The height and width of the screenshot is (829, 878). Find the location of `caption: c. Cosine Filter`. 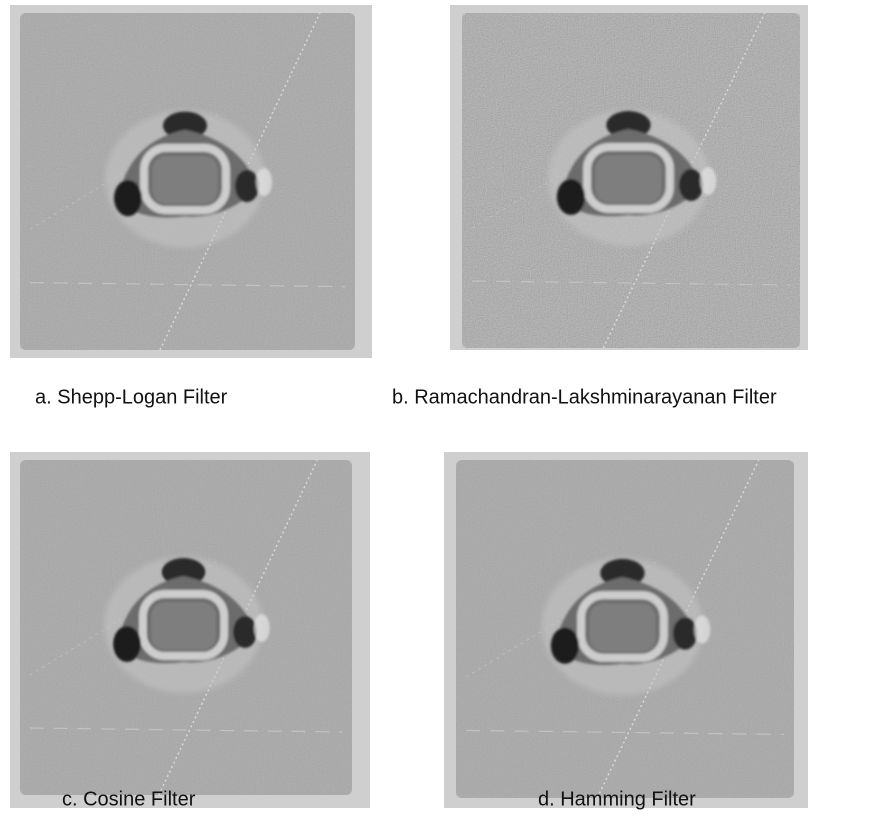

caption: c. Cosine Filter is located at coordinates (129, 799).